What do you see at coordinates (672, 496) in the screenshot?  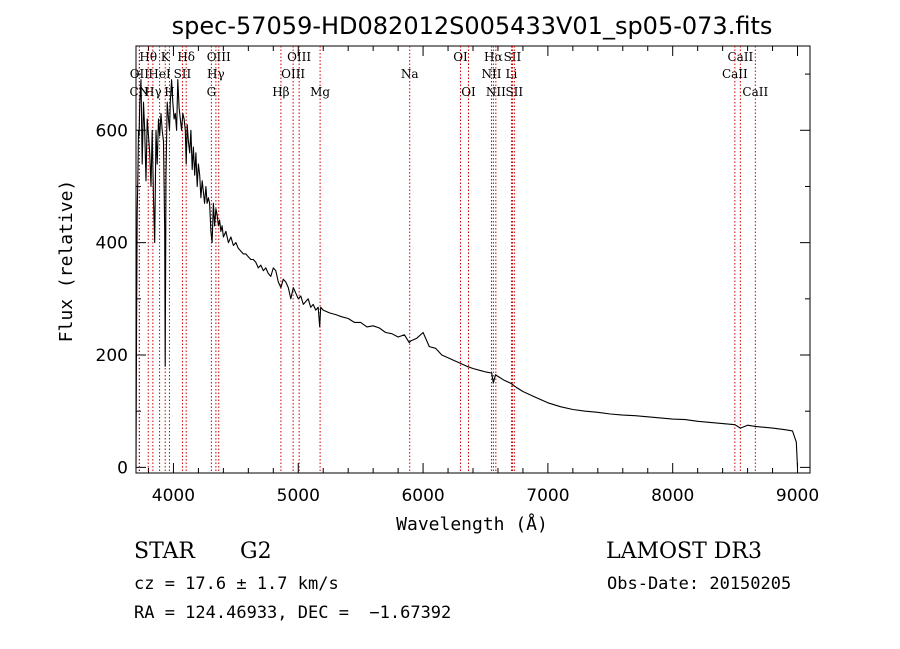 I see `x-tick-label: 8000` at bounding box center [672, 496].